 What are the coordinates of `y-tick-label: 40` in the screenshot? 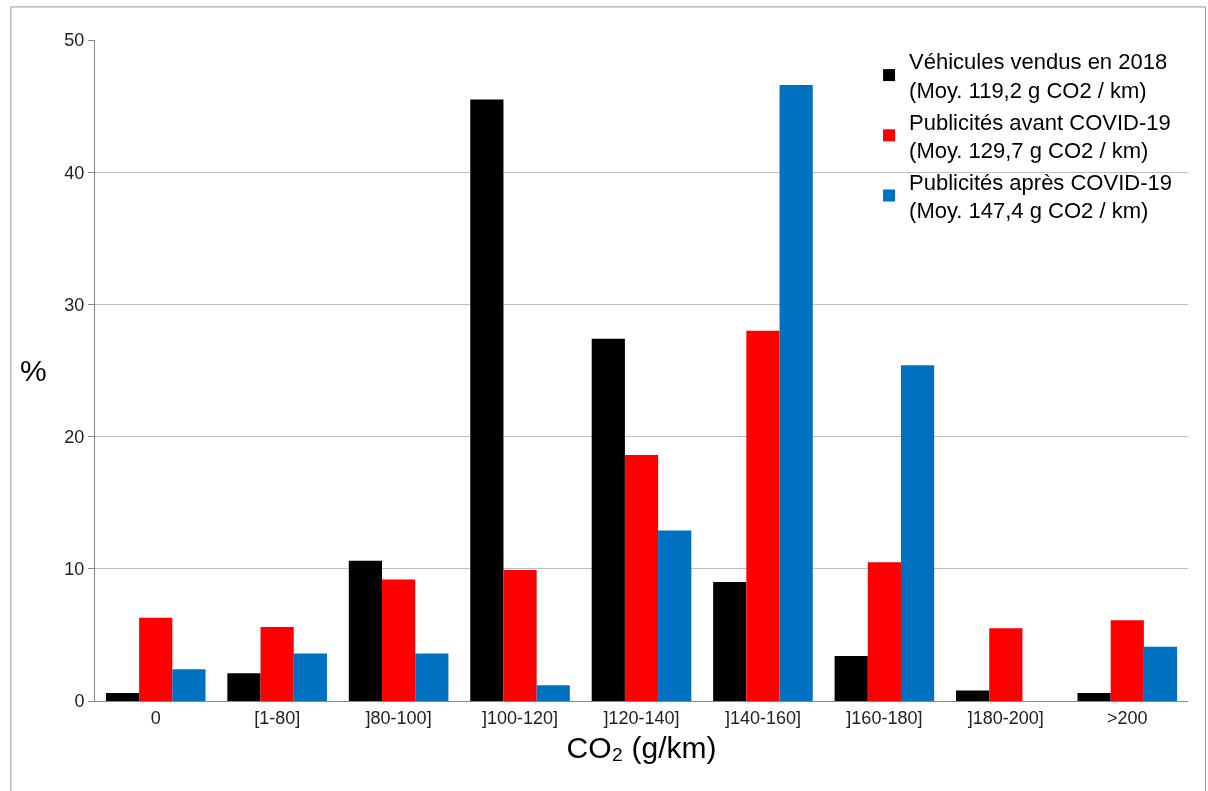 It's located at (74, 172).